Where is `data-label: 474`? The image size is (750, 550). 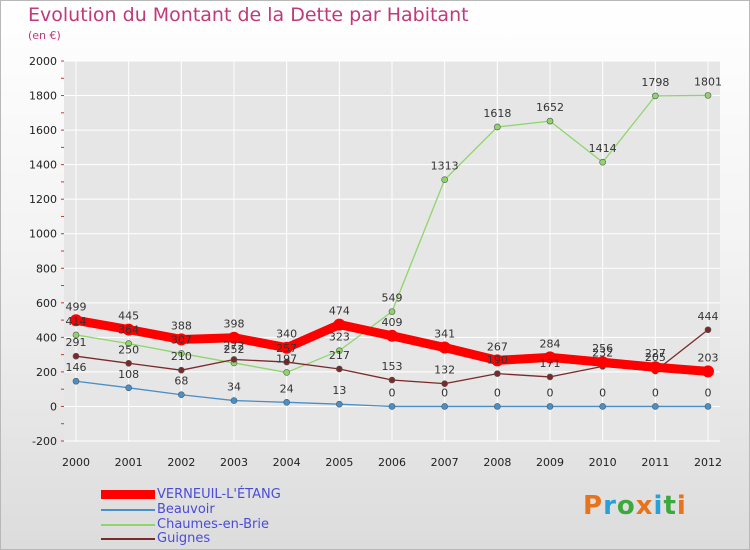 data-label: 474 is located at coordinates (339, 311).